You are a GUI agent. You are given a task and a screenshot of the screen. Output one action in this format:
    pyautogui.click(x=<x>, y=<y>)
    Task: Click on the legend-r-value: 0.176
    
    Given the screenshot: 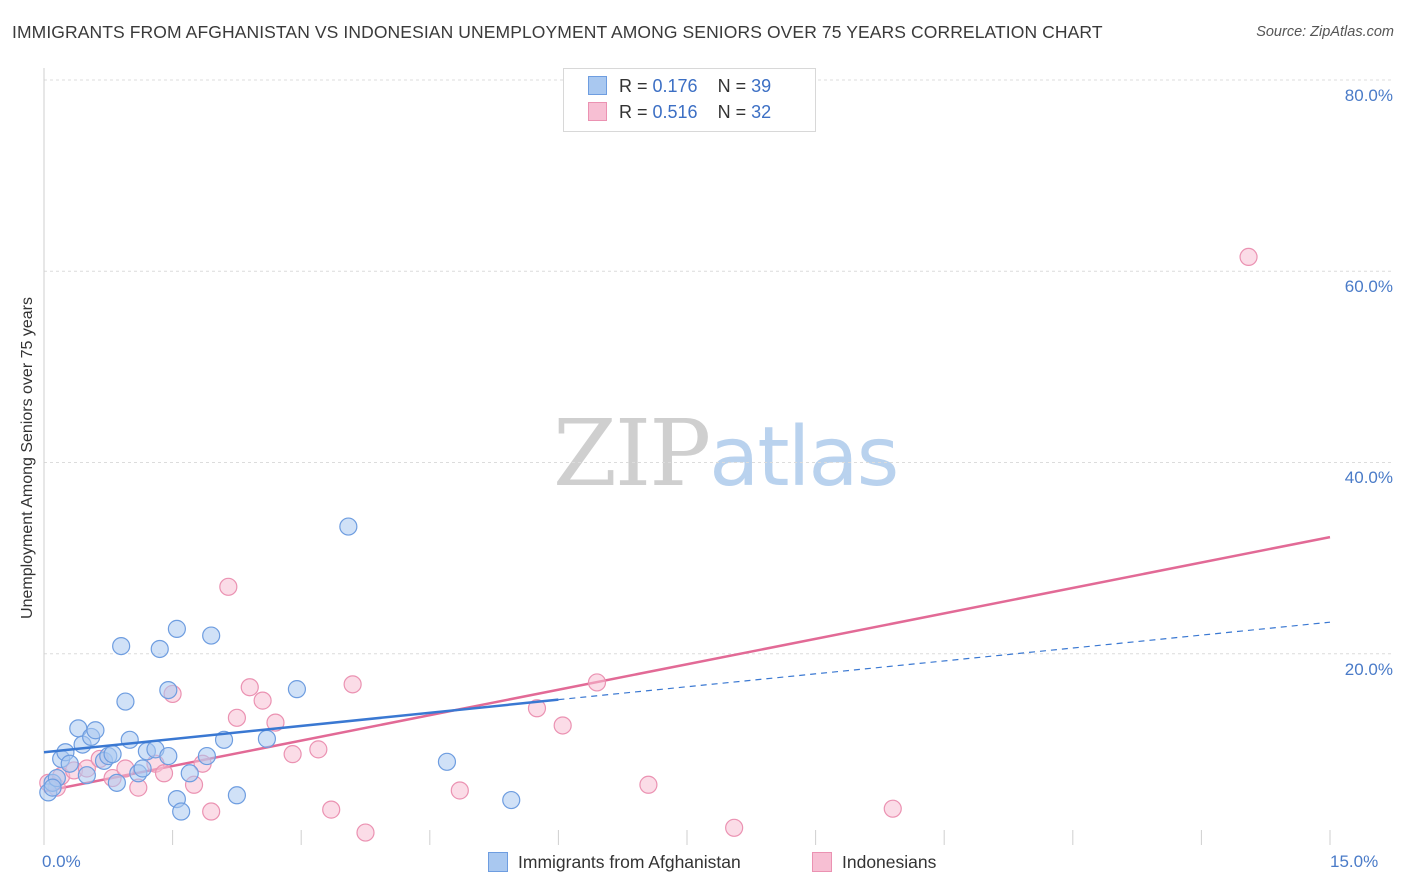 What is the action you would take?
    pyautogui.click(x=675, y=86)
    